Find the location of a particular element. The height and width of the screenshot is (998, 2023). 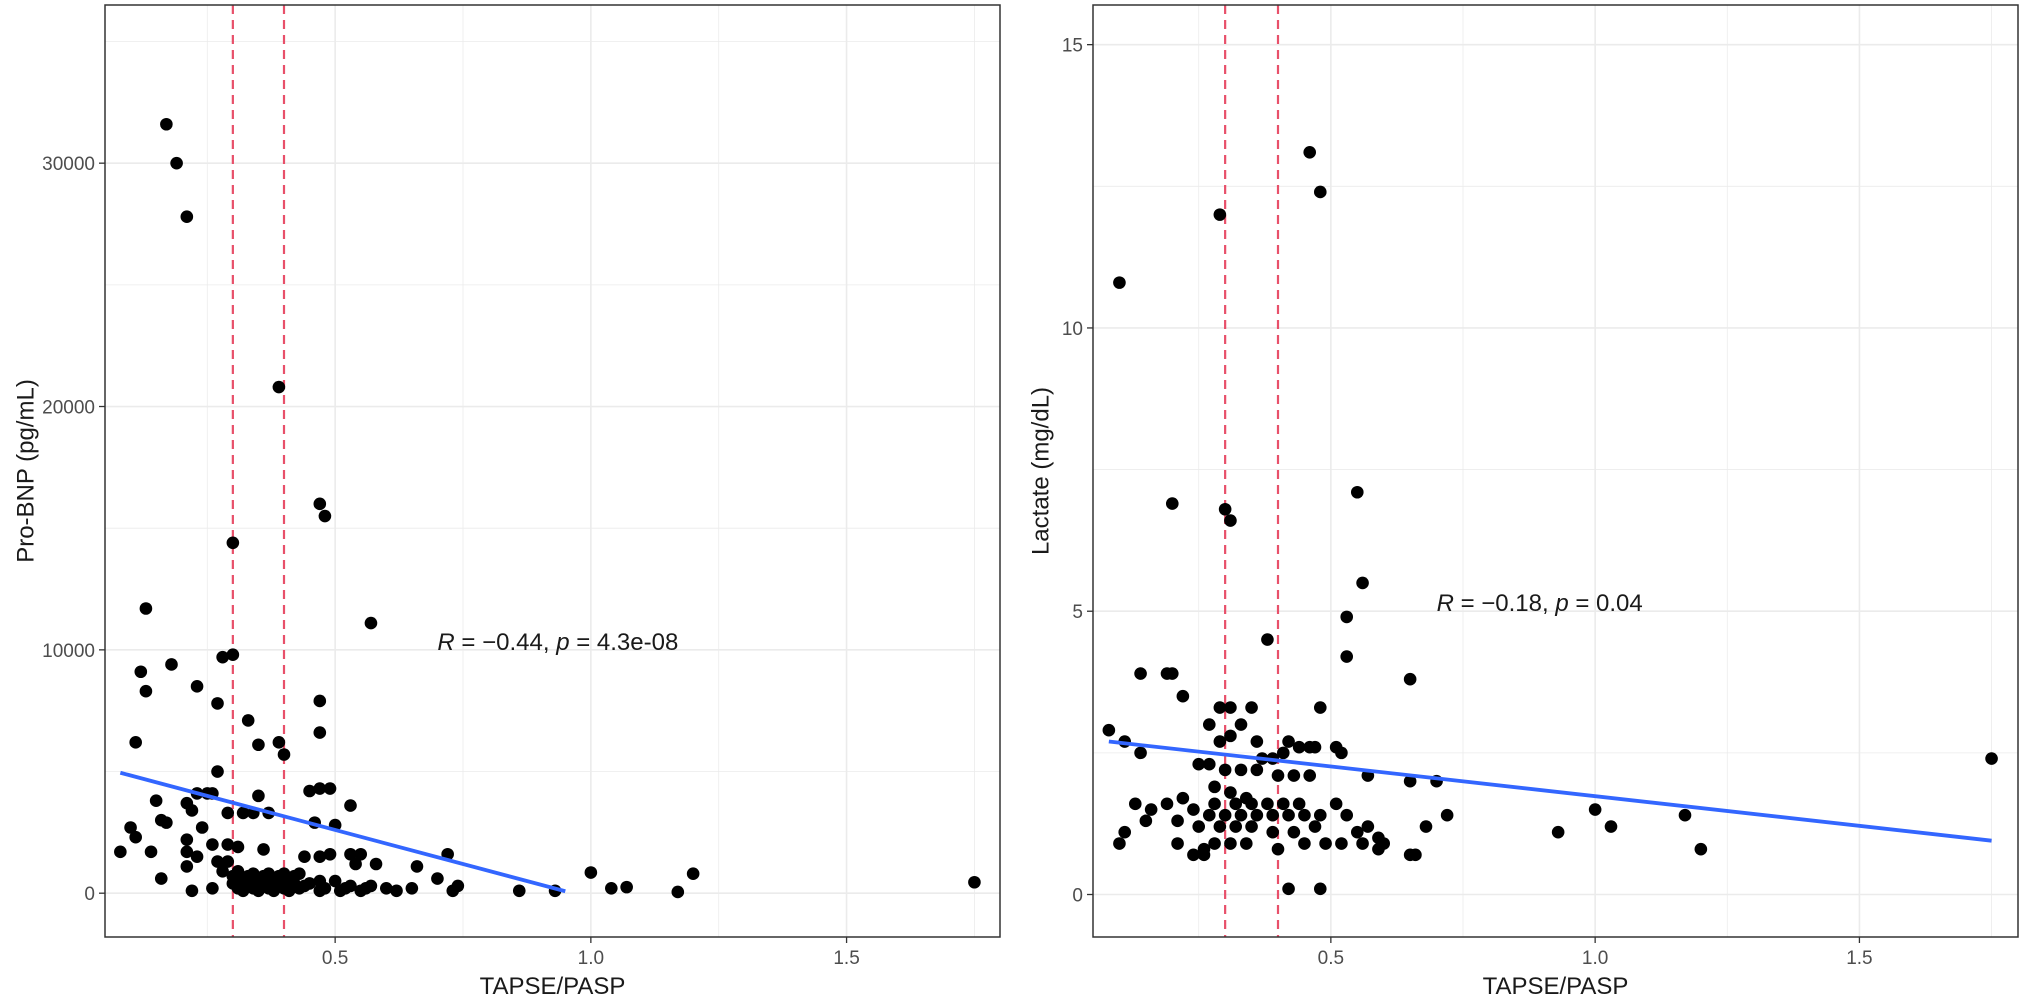

y-tick-label: 30000 is located at coordinates (68, 164).